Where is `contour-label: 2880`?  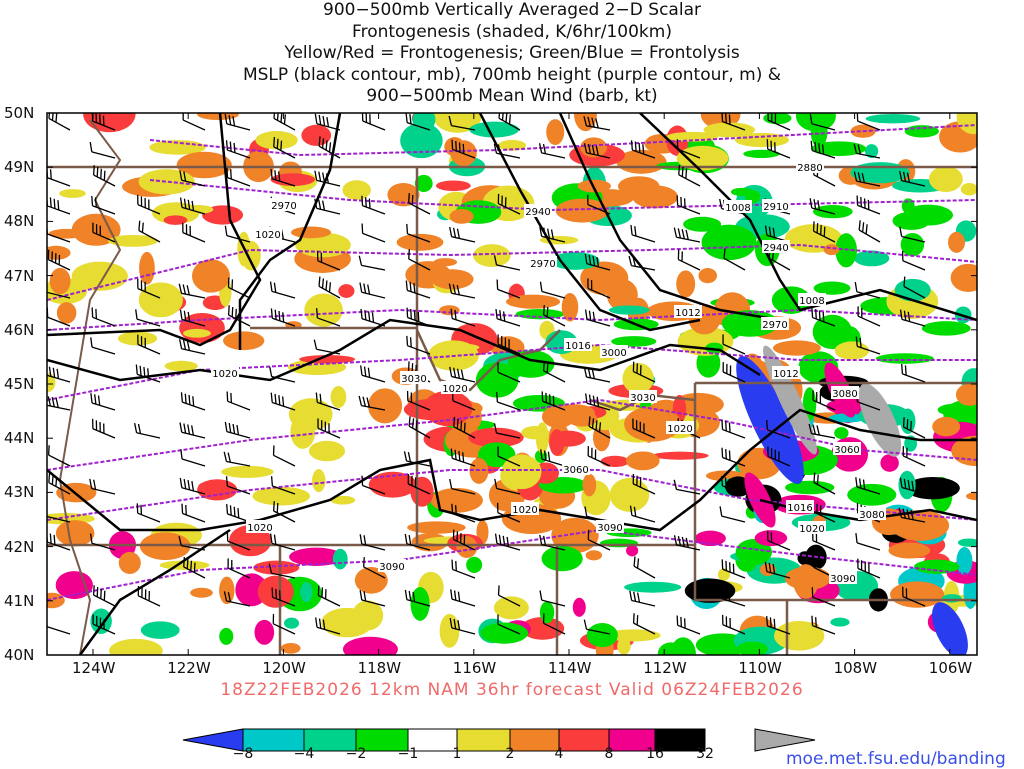 contour-label: 2880 is located at coordinates (809, 168).